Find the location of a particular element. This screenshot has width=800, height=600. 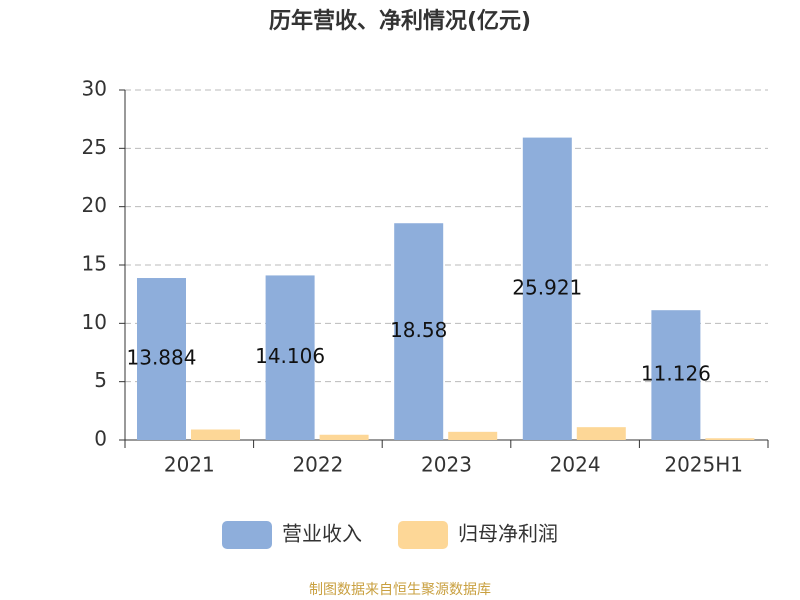

y-tick-label: 10 is located at coordinates (94, 322).